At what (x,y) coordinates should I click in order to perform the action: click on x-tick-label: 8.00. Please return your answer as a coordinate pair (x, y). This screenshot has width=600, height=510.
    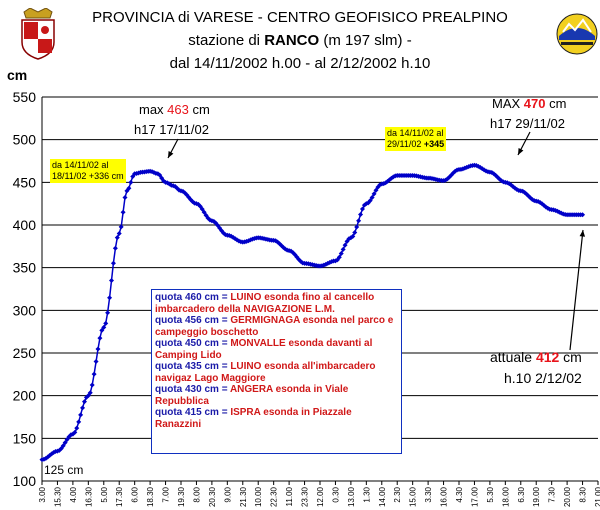
    Looking at the image, I should click on (196, 494).